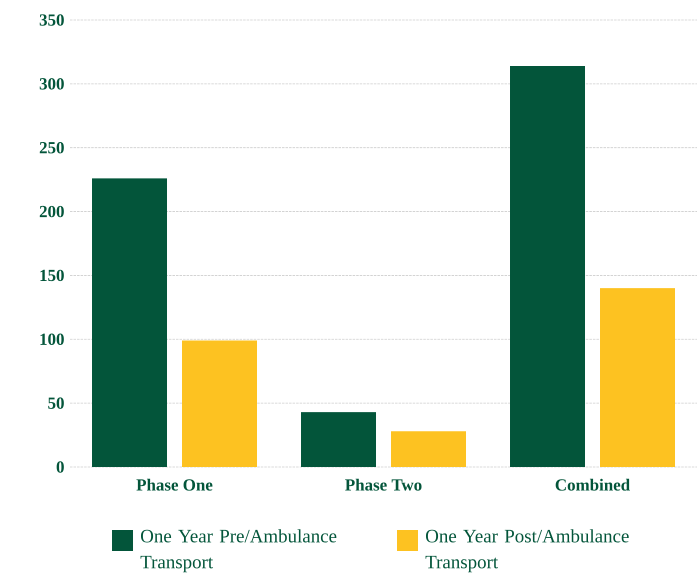 The height and width of the screenshot is (577, 697). I want to click on y-tick-label: 0, so click(60, 467).